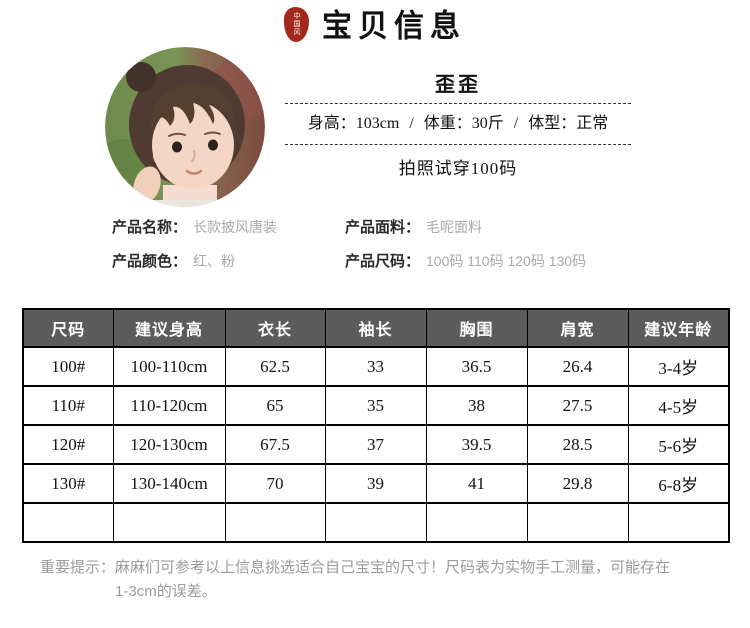 The height and width of the screenshot is (628, 750). I want to click on stat-weight: 体重：30斤, so click(463, 123).